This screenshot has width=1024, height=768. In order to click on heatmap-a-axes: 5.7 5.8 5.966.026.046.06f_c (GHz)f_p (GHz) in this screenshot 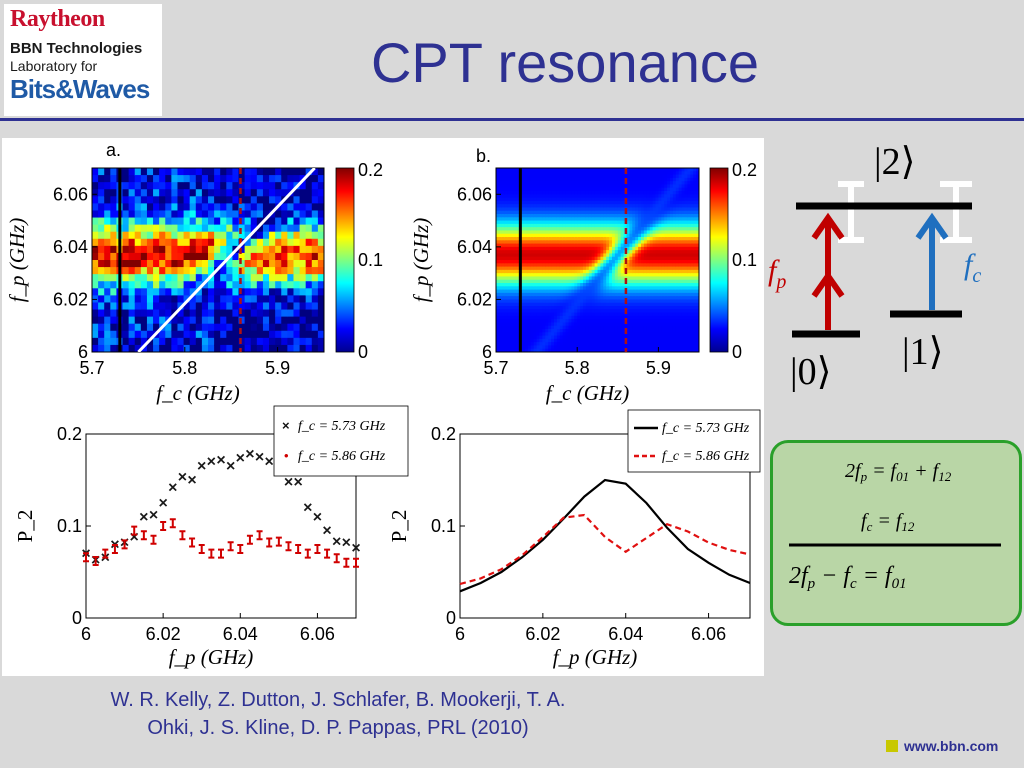, I will do `click(147, 294)`.